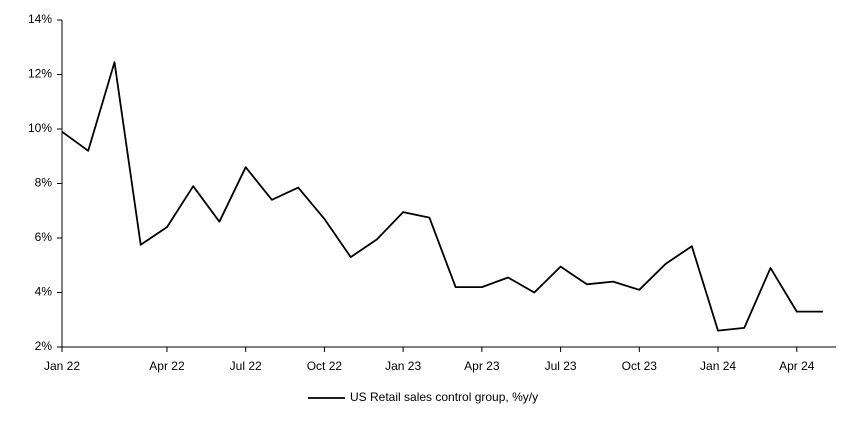  Describe the element at coordinates (44, 346) in the screenshot. I see `y-tick-label: 2%` at that location.